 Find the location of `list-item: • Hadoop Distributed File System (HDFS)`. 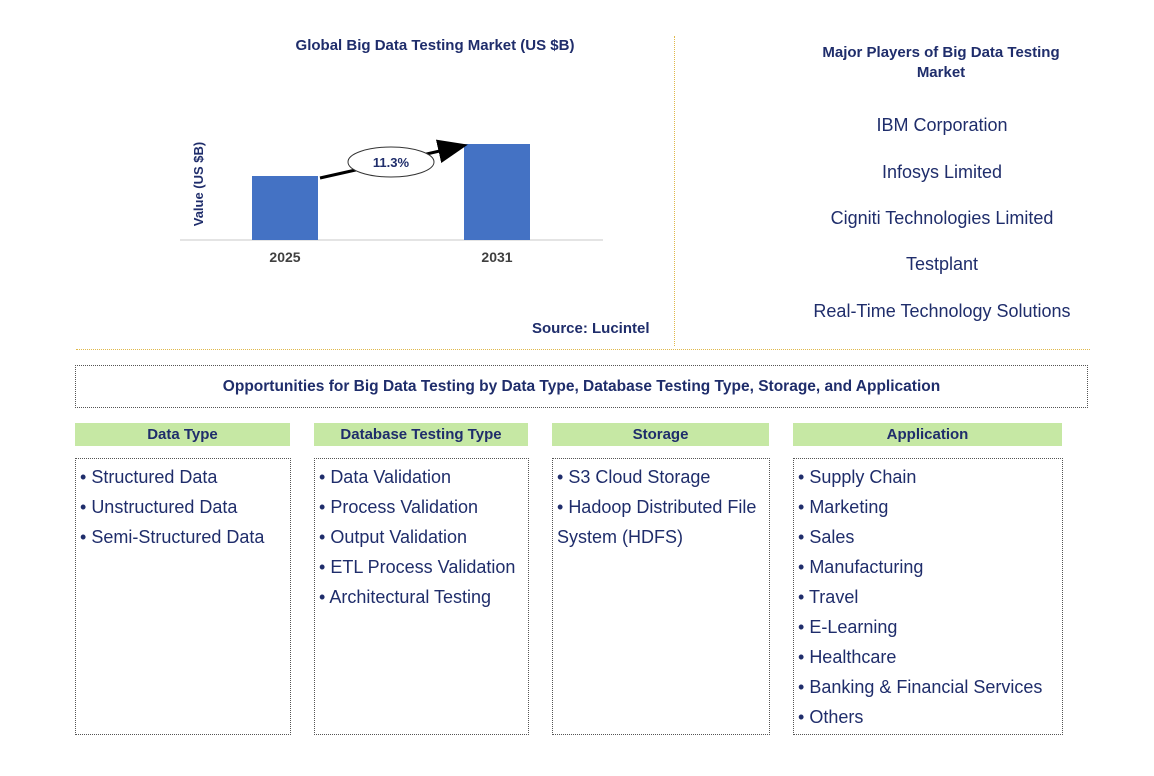

list-item: • Hadoop Distributed File System (HDFS) is located at coordinates (657, 522).